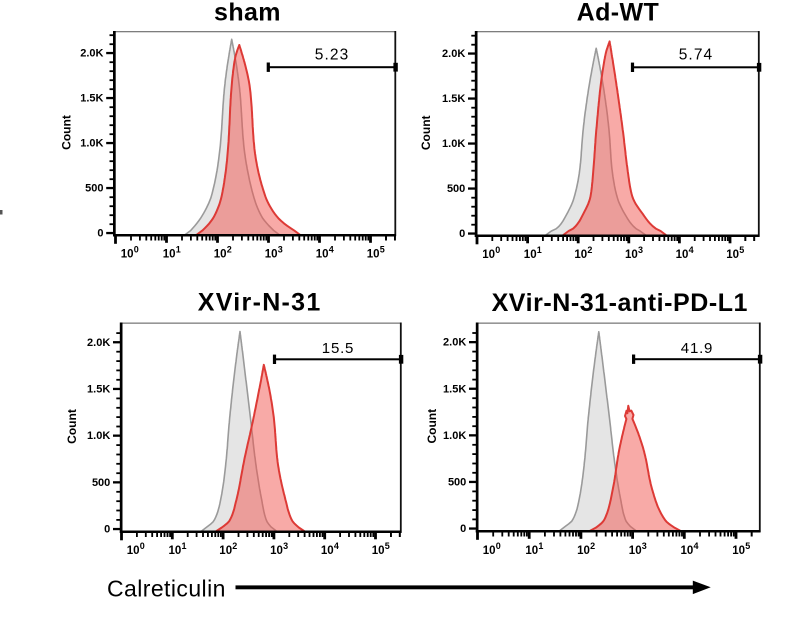 Image resolution: width=786 pixels, height=629 pixels. I want to click on svg-text: 41.9, so click(697, 348).